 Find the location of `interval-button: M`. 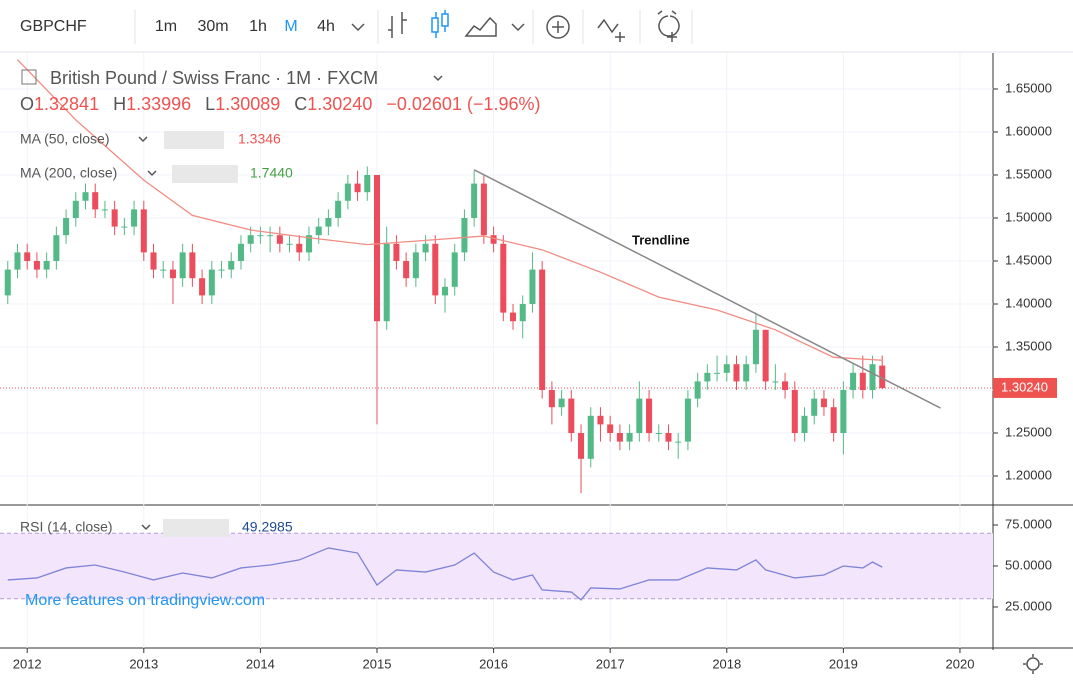

interval-button: M is located at coordinates (290, 26).